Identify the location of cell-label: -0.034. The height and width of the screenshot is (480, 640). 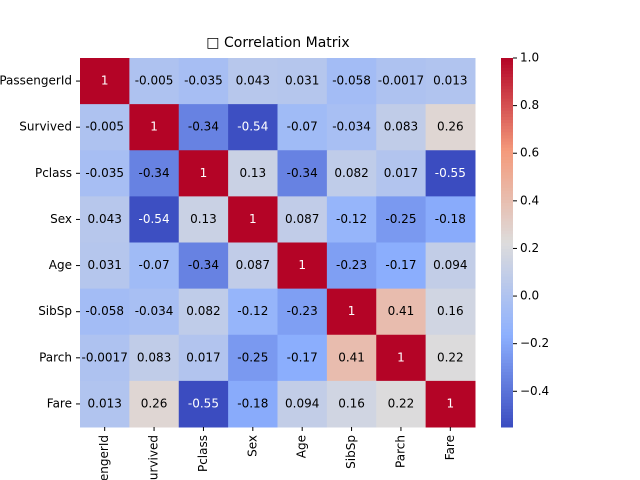
(154, 311).